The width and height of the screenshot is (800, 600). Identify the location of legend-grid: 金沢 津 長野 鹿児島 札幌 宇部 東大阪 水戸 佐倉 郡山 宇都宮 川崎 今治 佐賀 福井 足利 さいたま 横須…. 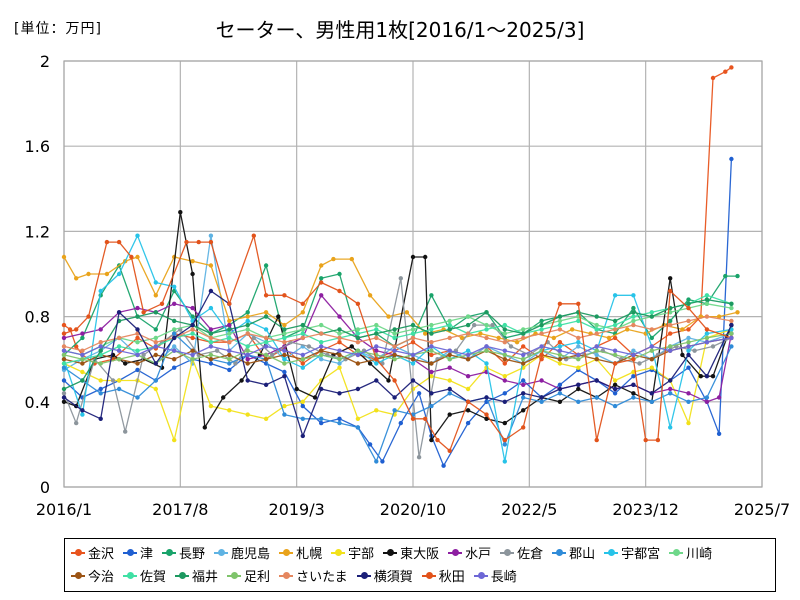
(420, 563).